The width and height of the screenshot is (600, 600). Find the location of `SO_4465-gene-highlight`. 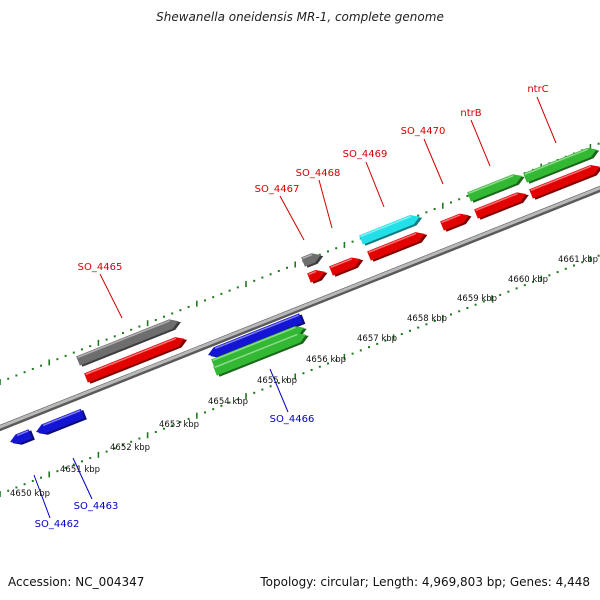

SO_4465-gene-highlight is located at coordinates (123, 339).